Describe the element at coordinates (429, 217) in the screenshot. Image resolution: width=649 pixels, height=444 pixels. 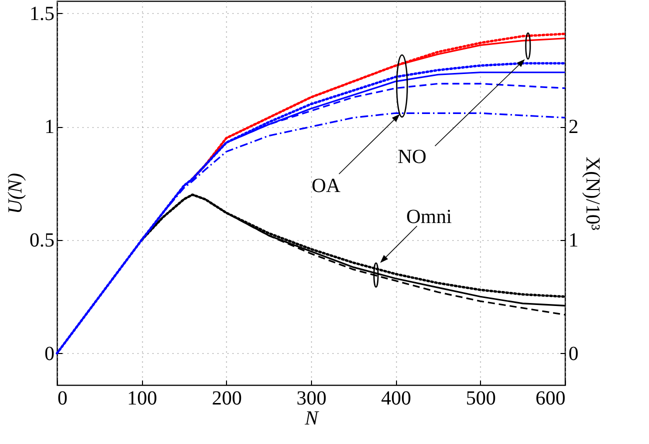
I see `annotation: Omni` at that location.